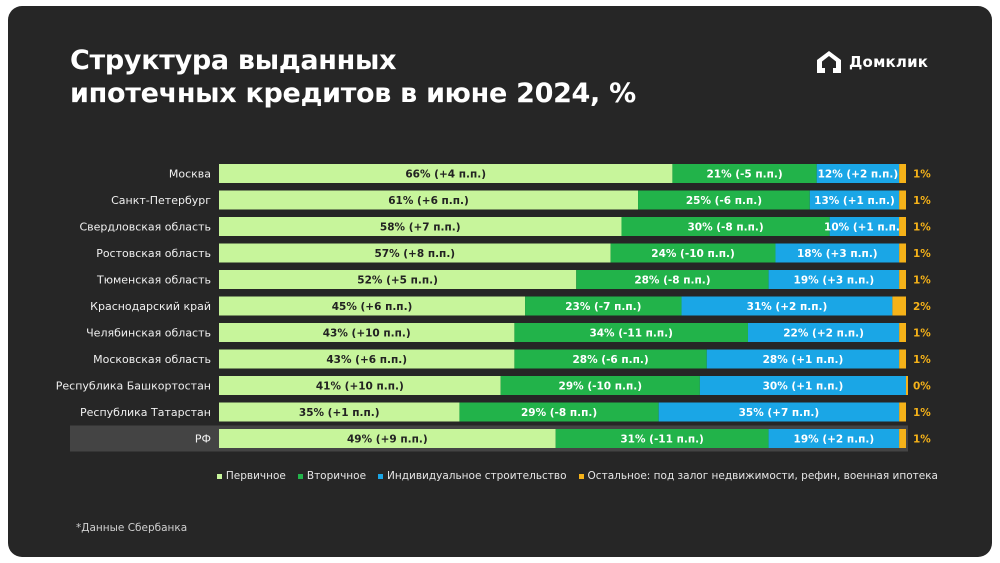 This screenshot has height=563, width=1000. What do you see at coordinates (133, 386) in the screenshot?
I see `category-label: Республика Башкортостан` at bounding box center [133, 386].